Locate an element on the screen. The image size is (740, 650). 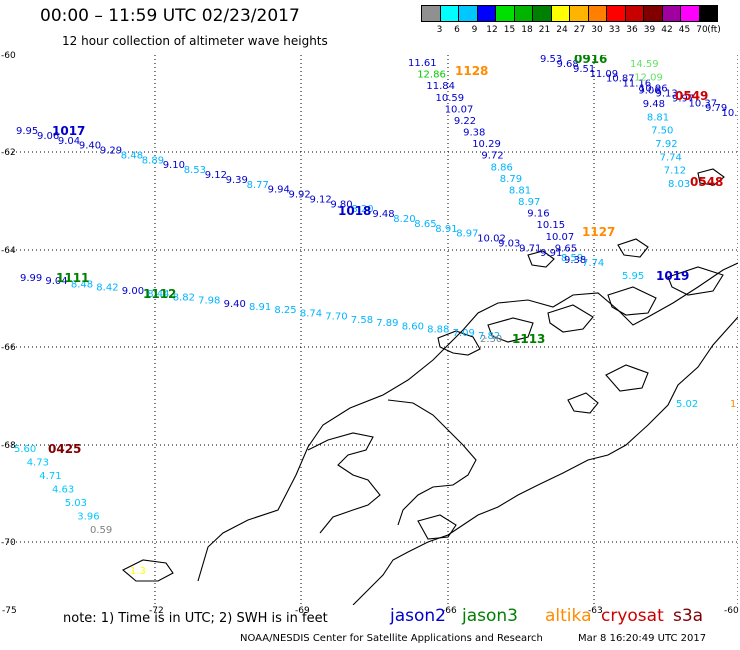
scale-label: 18 is located at coordinates (527, 30).